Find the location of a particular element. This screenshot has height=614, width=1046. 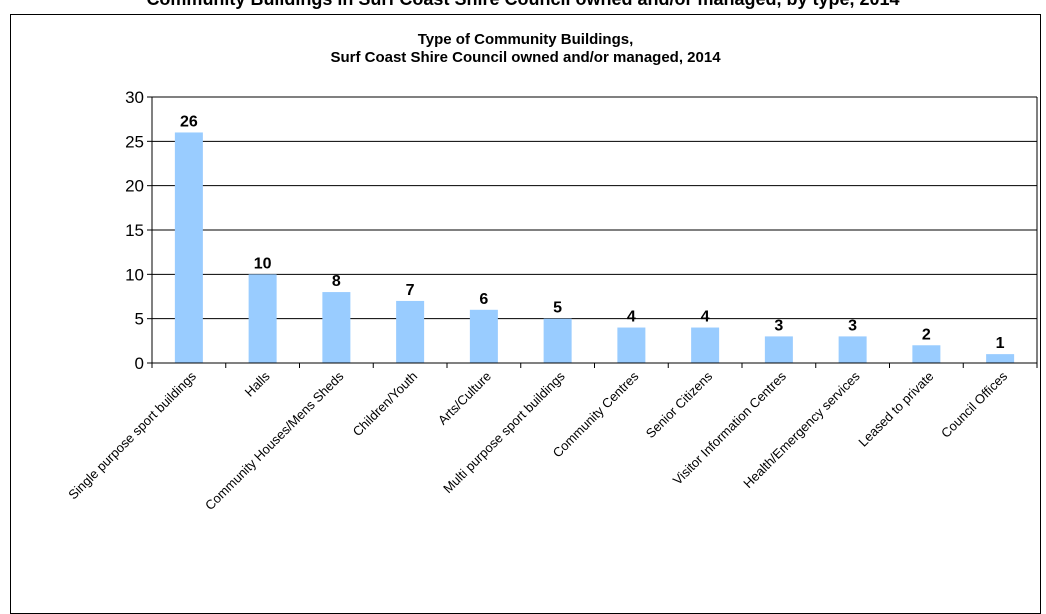

chart-title-line-1: Type of Community Buildings, is located at coordinates (525, 39).